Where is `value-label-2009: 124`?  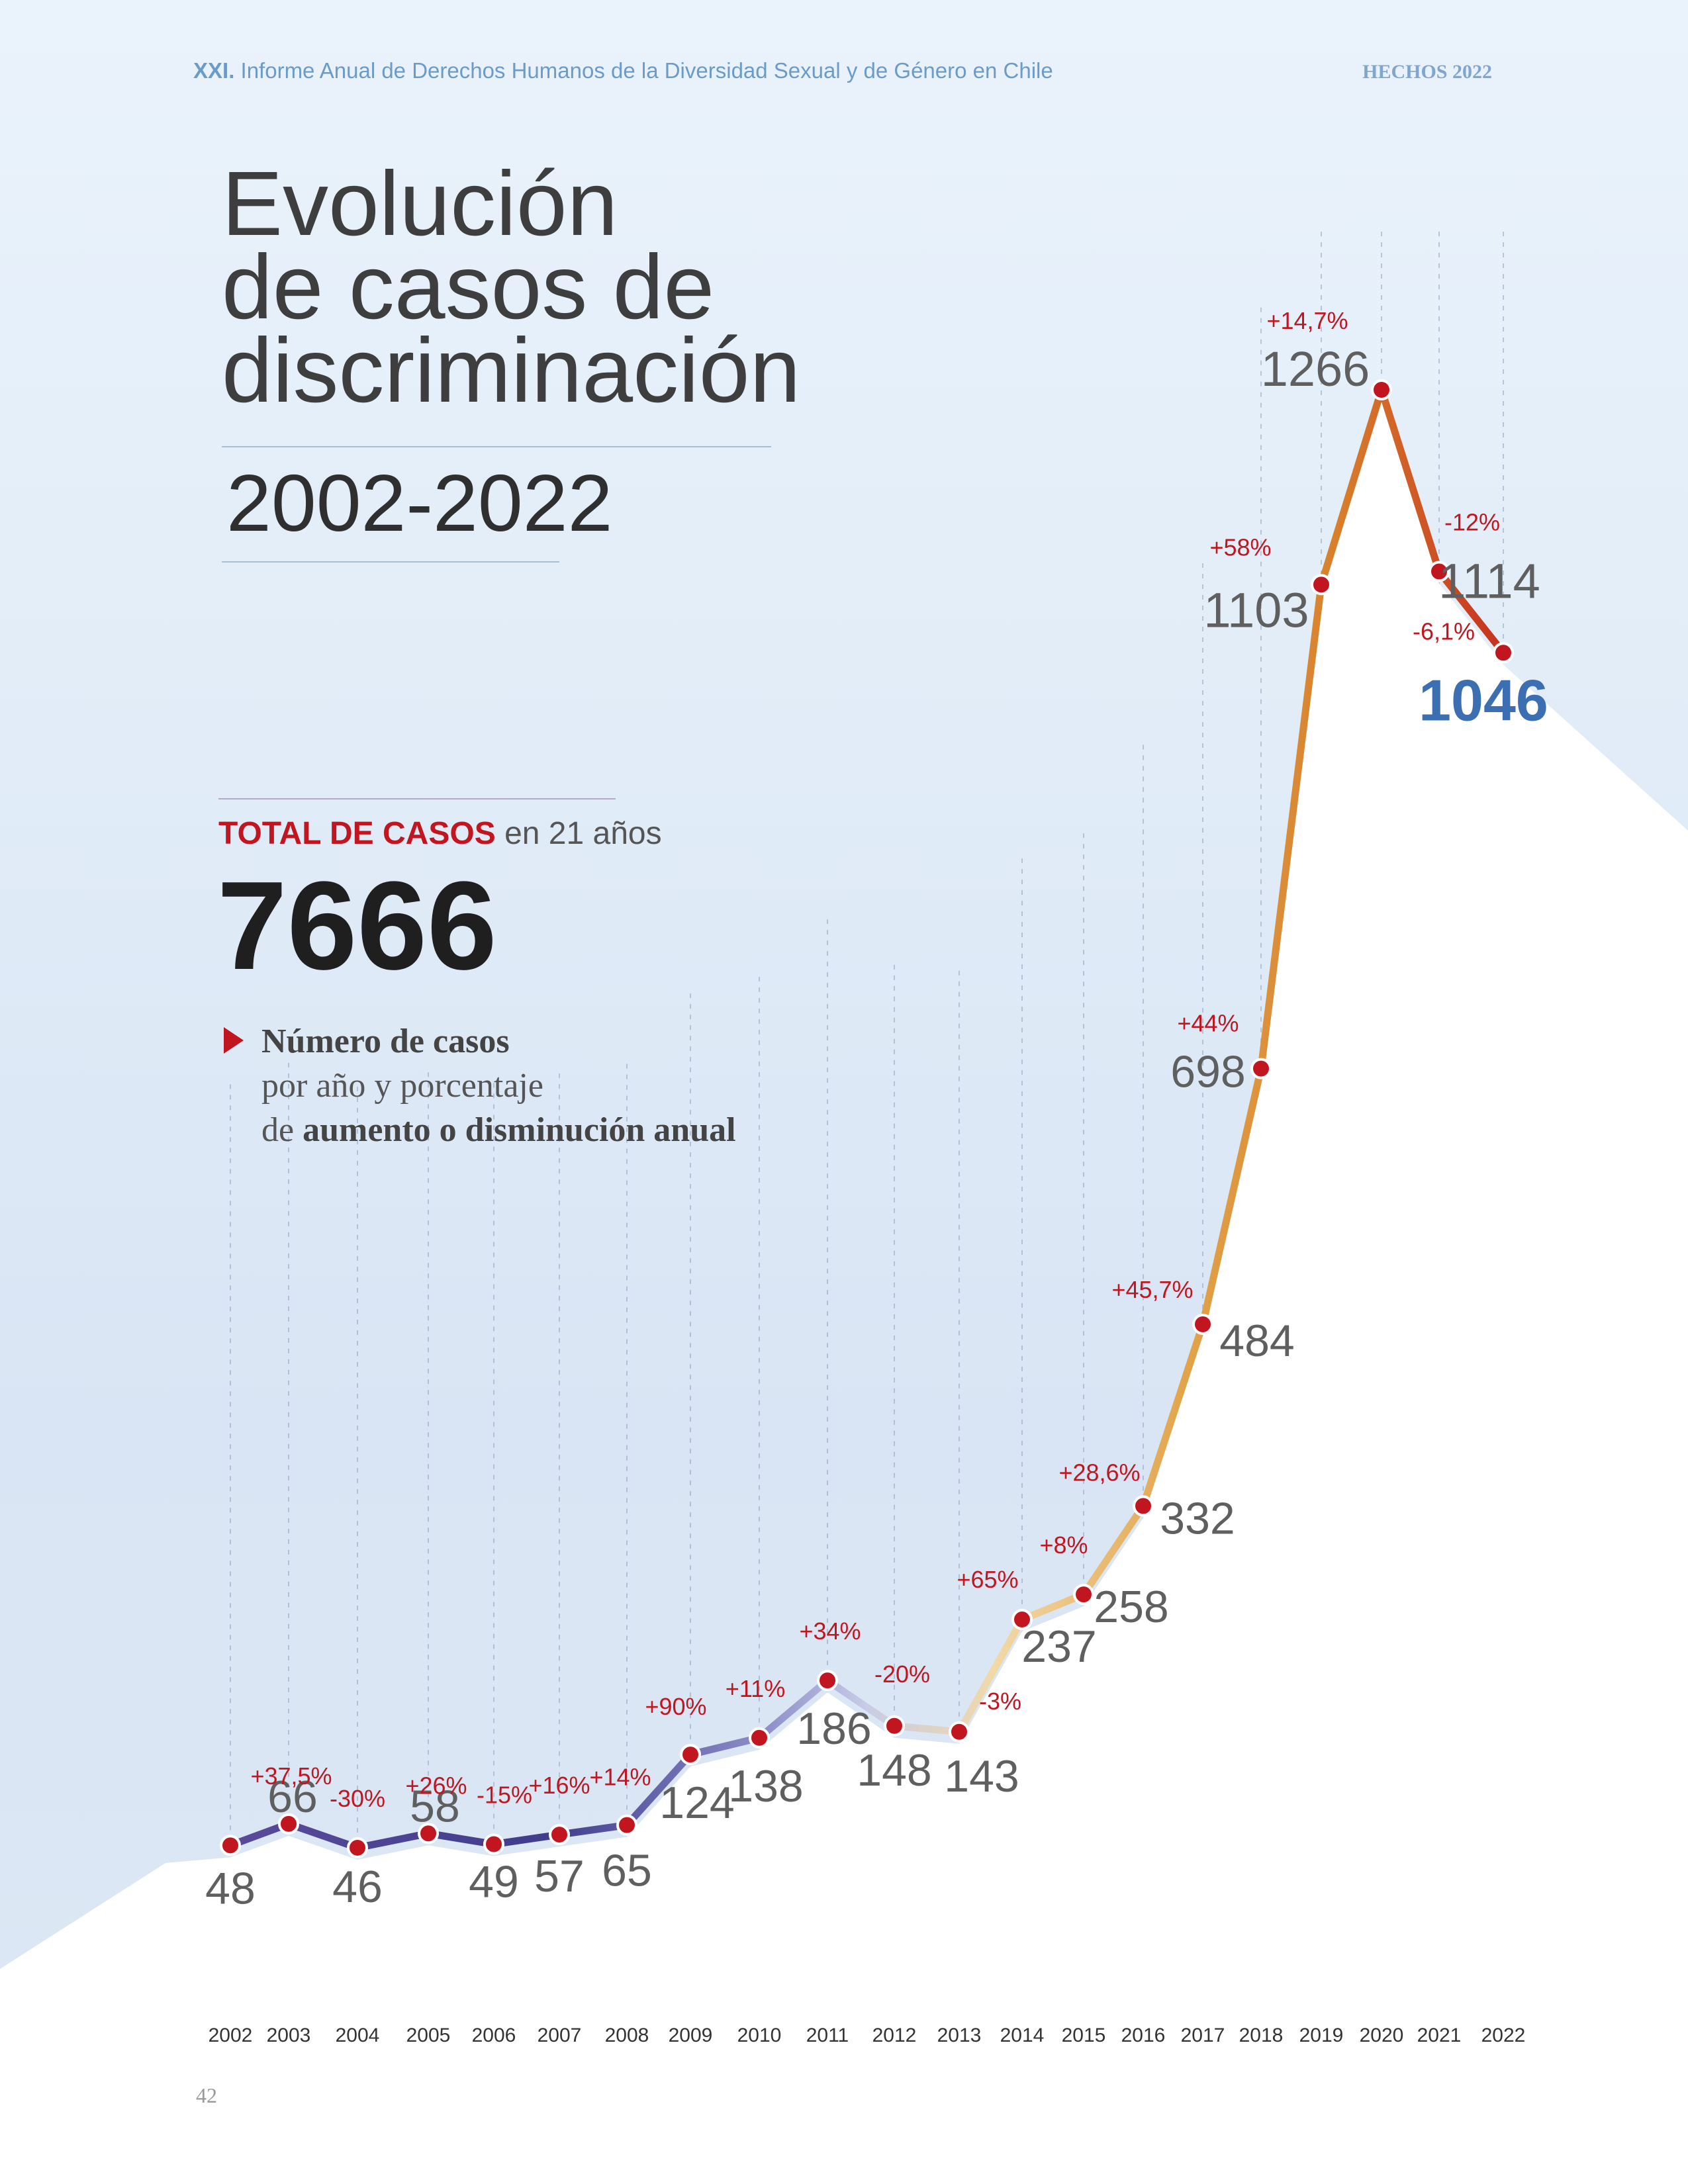
value-label-2009: 124 is located at coordinates (696, 1803).